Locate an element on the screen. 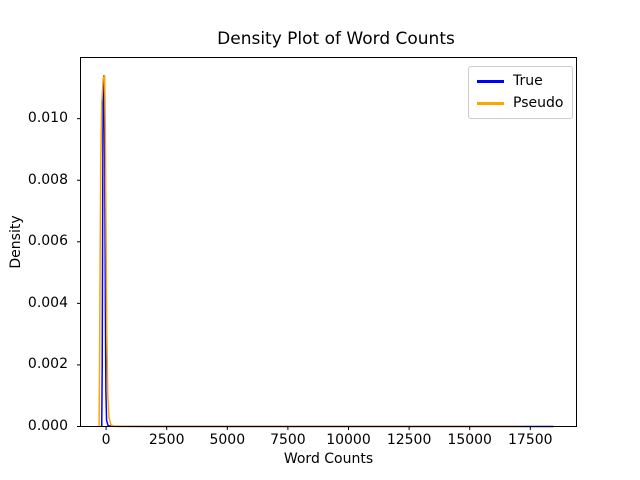 Image resolution: width=640 pixels, height=480 pixels. legend-item-pseudo: Pseudo is located at coordinates (520, 103).